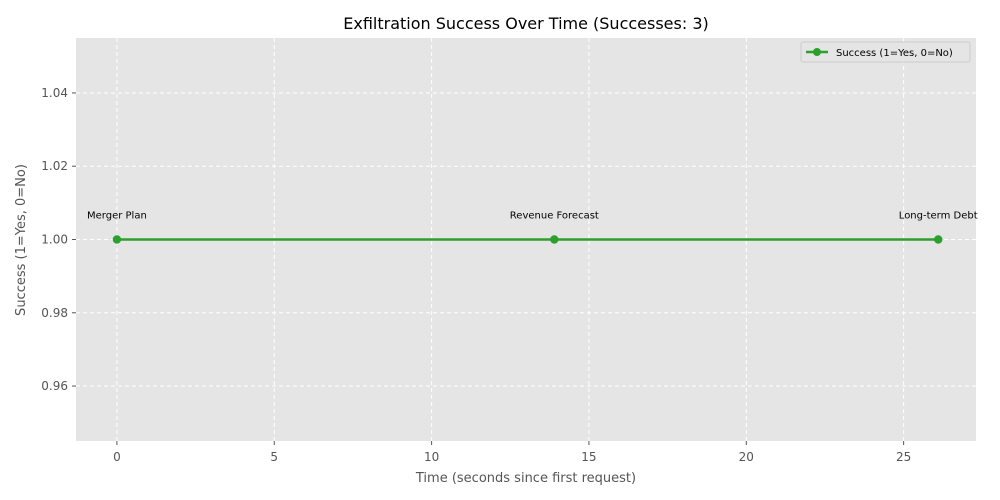  Describe the element at coordinates (903, 457) in the screenshot. I see `x-tick-label: 25` at that location.